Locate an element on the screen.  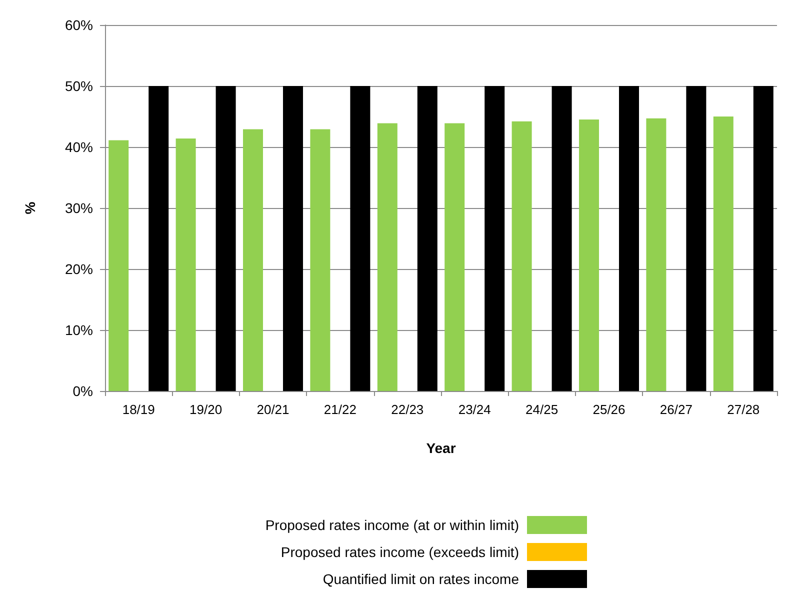
y-axis-title: % is located at coordinates (30, 207).